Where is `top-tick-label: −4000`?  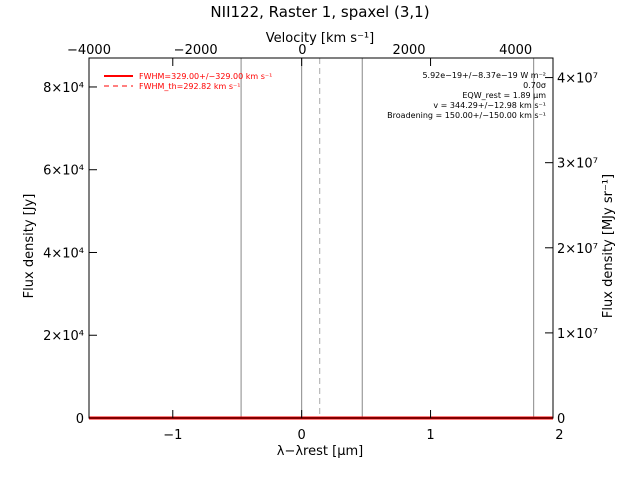
top-tick-label: −4000 is located at coordinates (89, 50).